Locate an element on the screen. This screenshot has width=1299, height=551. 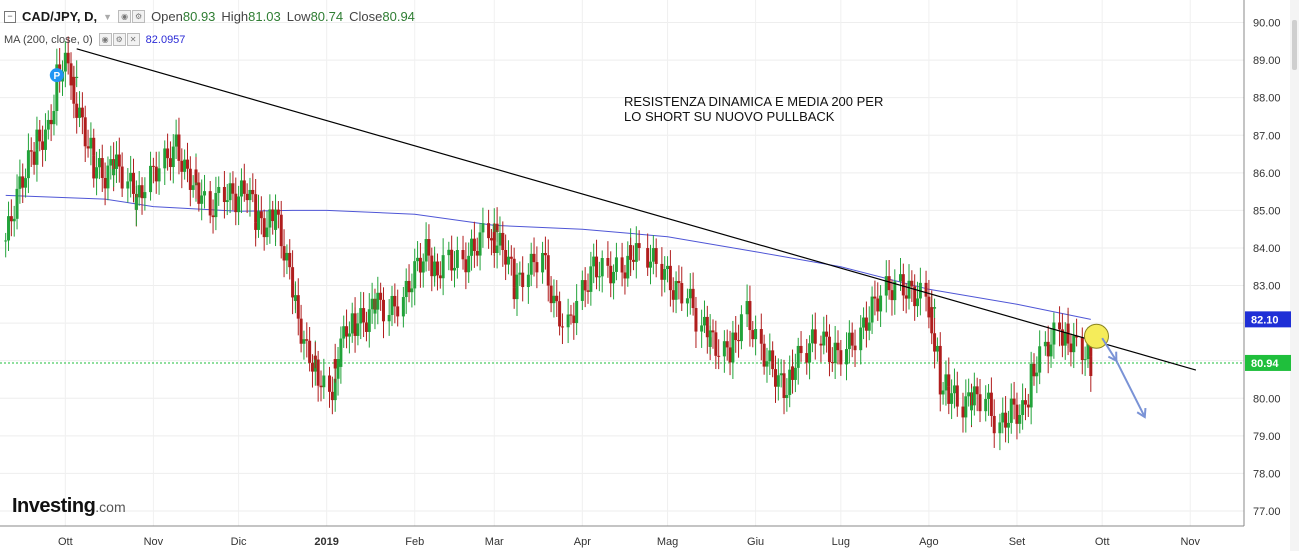
x-tick-label: 2019 is located at coordinates (326, 542).